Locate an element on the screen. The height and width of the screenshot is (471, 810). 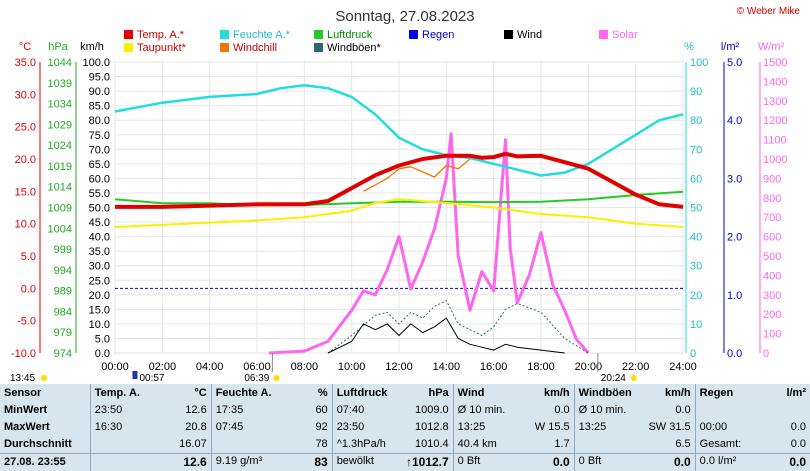
tick-temp: 15.0 is located at coordinates (25, 192).